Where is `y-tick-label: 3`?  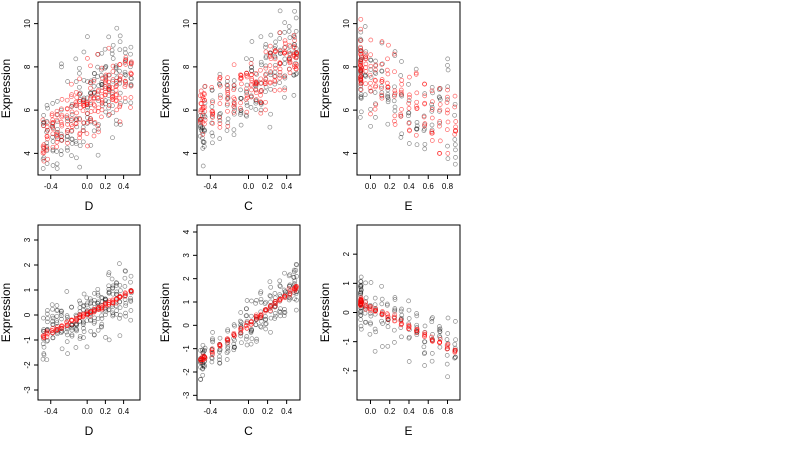 y-tick-label: 3 is located at coordinates (27, 239).